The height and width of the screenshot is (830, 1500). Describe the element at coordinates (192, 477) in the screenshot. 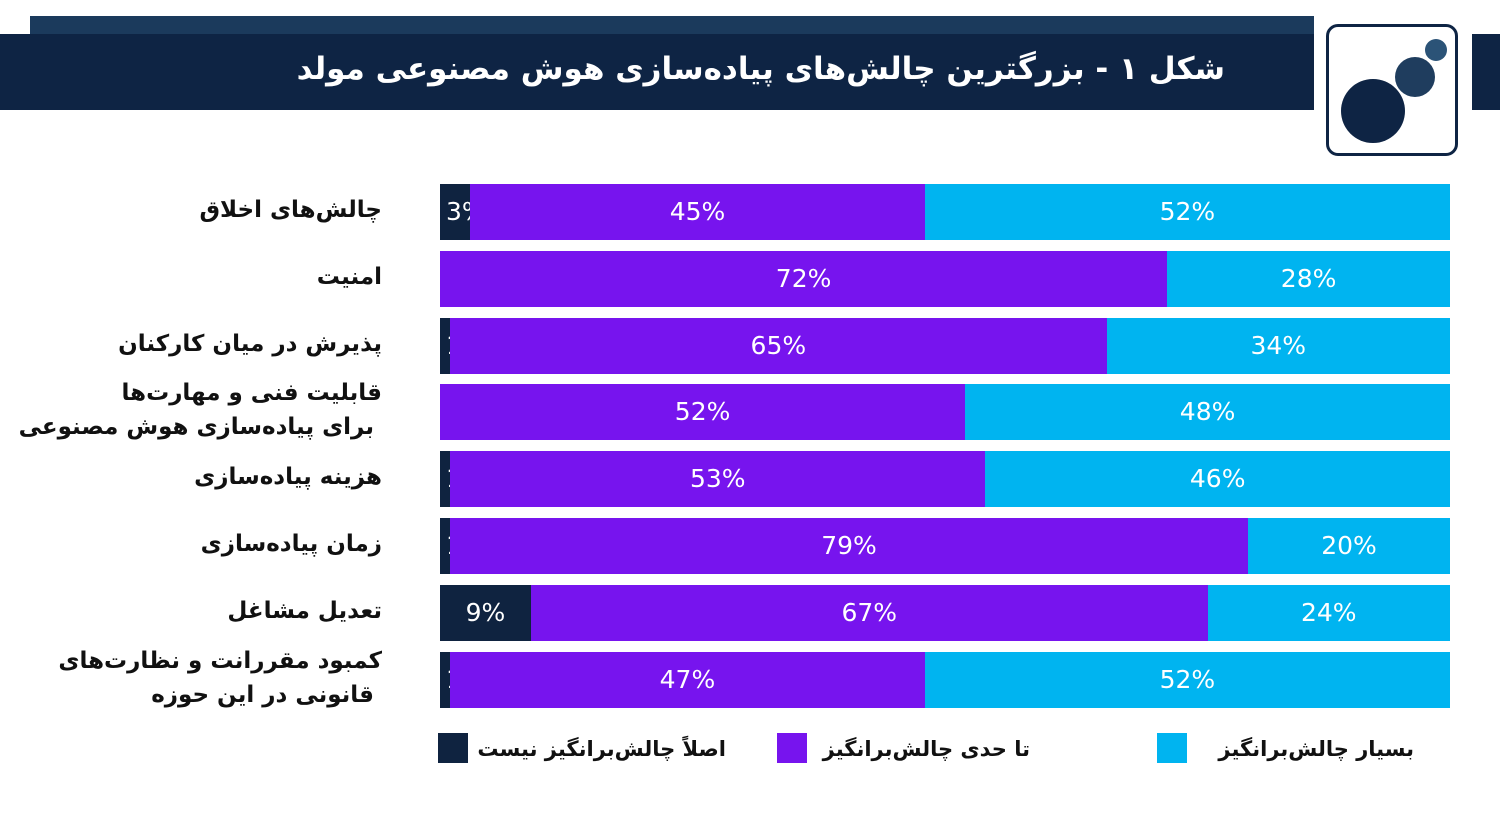

I see `category-label: هزینه پیاده‌سازی` at that location.